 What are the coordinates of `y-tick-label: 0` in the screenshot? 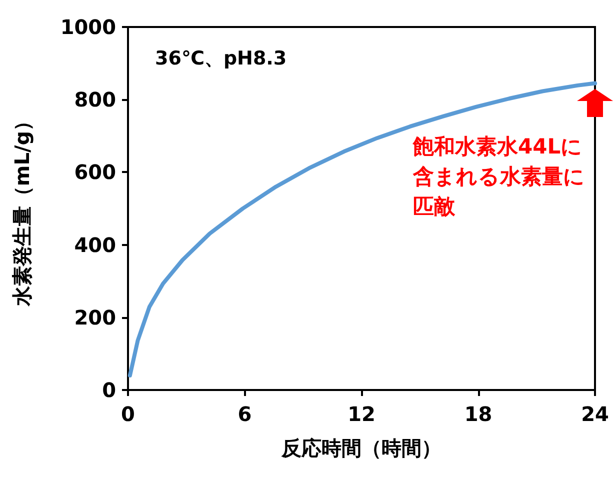 It's located at (109, 390).